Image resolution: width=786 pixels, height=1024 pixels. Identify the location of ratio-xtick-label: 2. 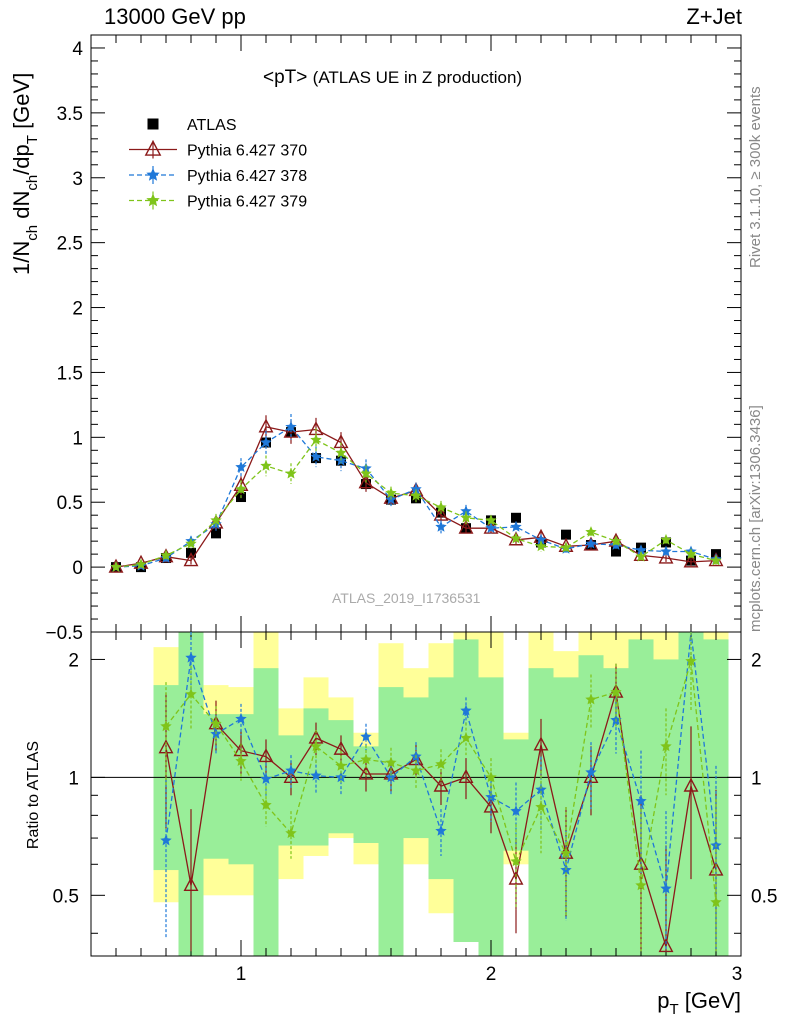
(491, 974).